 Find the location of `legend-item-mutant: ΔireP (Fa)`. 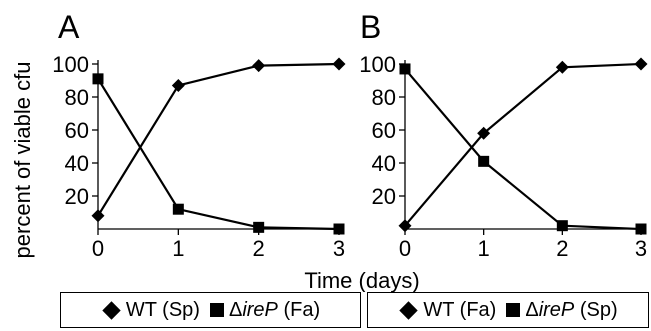

legend-item-mutant: ΔireP (Fa) is located at coordinates (264, 310).